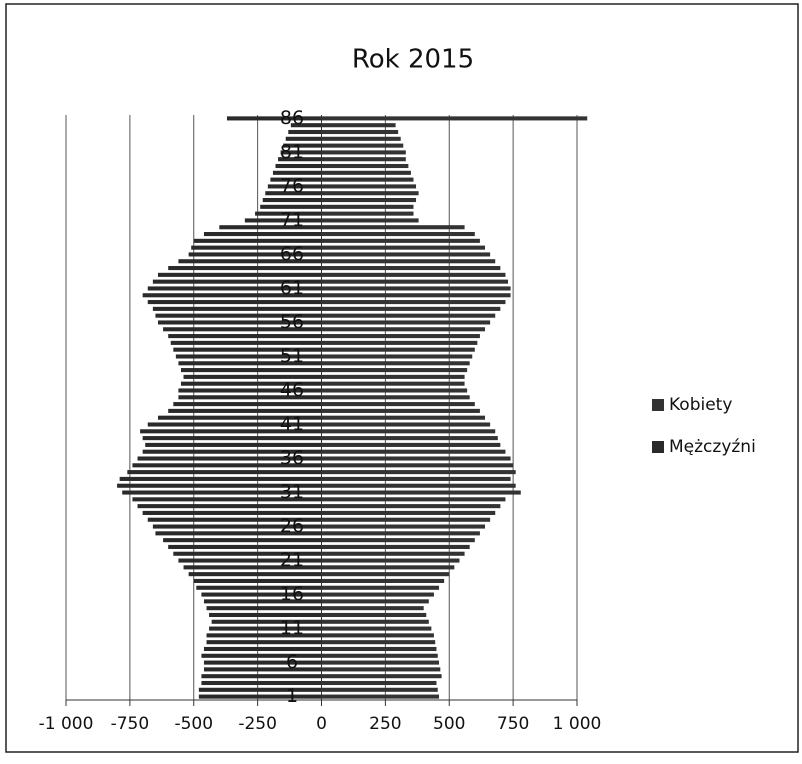 Image resolution: width=802 pixels, height=764 pixels. I want to click on y-tick-label: 61, so click(292, 288).